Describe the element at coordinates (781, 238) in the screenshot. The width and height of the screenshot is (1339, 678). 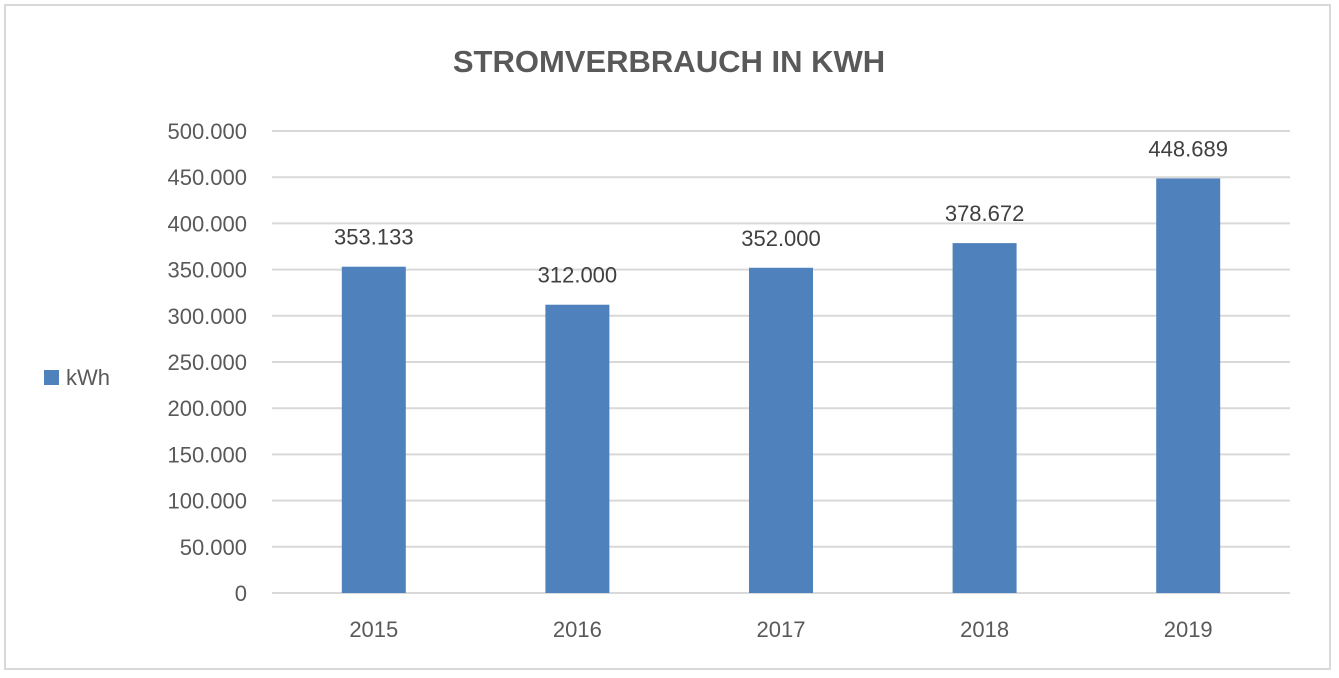
I see `data-label-2017: 352.000` at that location.